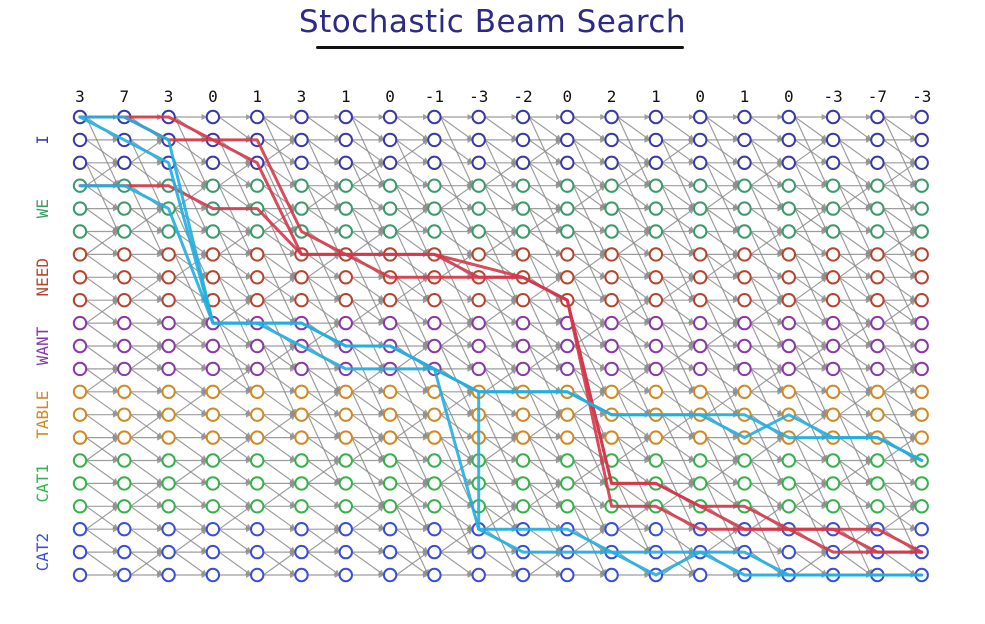  What do you see at coordinates (500, 47) in the screenshot?
I see `title-underline` at bounding box center [500, 47].